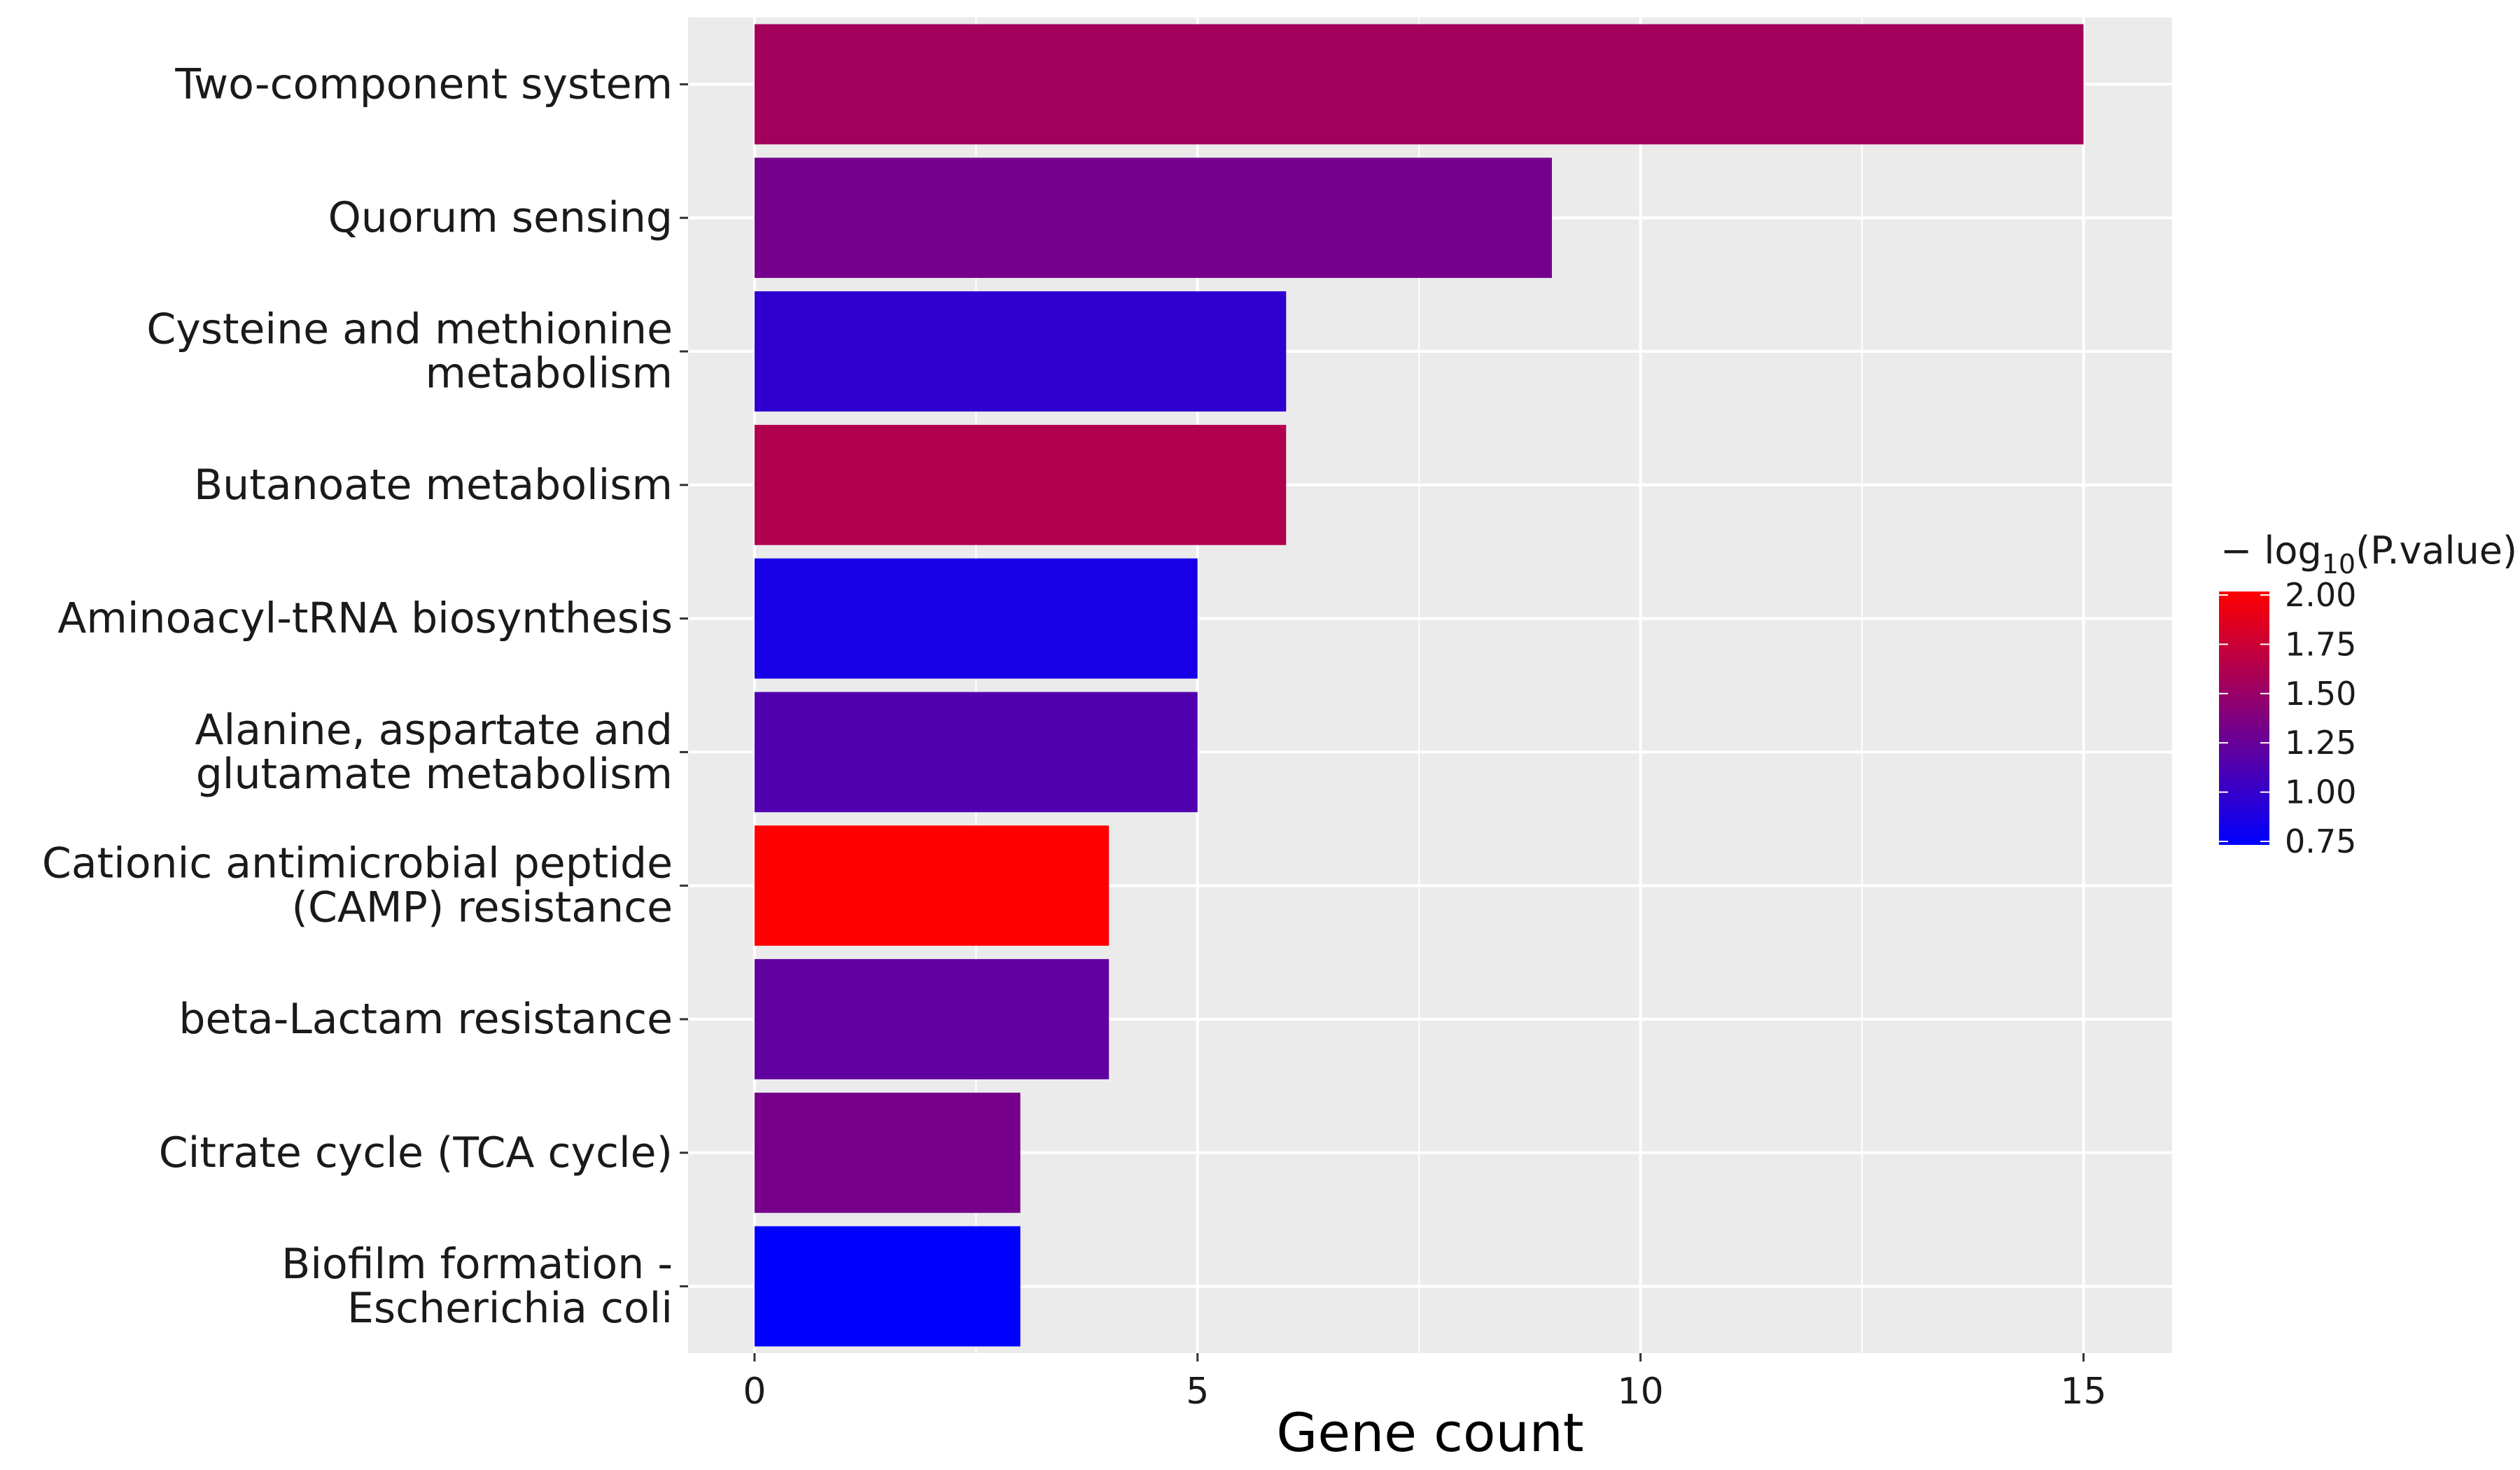 This screenshot has height=1470, width=2520. I want to click on y-tick-label-line: Butanoate metabolism, so click(433, 485).